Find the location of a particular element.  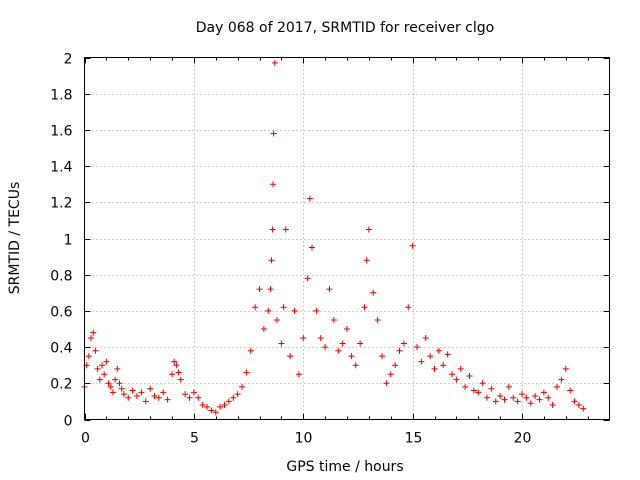

y-tick-labels: 0 0.2 0.4 0.6 0.8 1 1.2 1.4 1.6 1.8 2 is located at coordinates (61, 241).